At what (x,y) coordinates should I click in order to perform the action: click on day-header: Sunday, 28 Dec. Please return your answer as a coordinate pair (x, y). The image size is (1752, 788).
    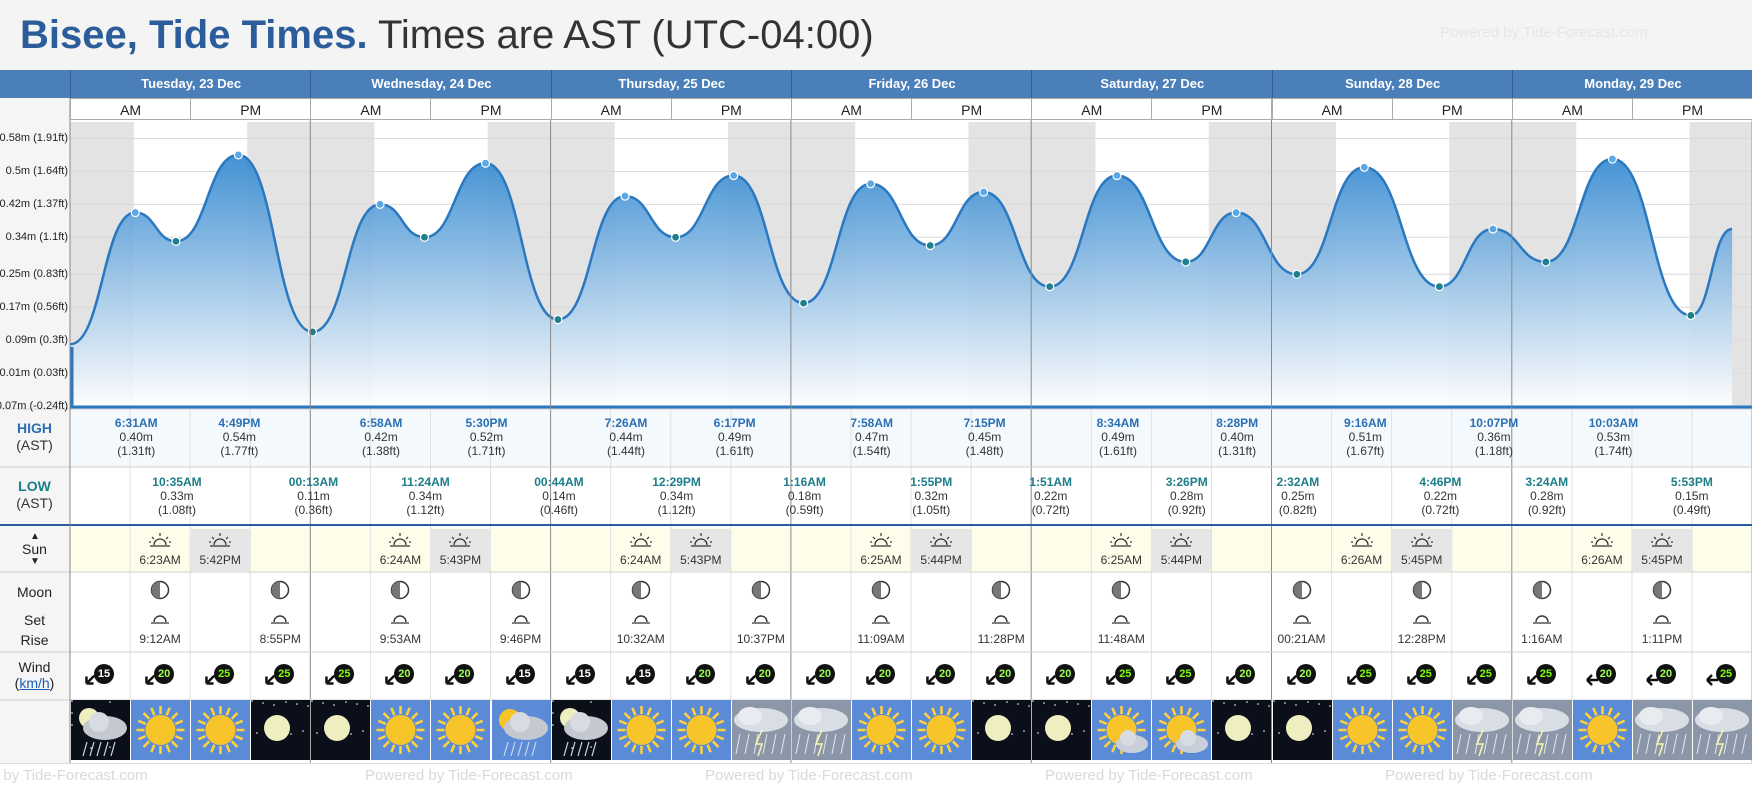
    Looking at the image, I should click on (1392, 84).